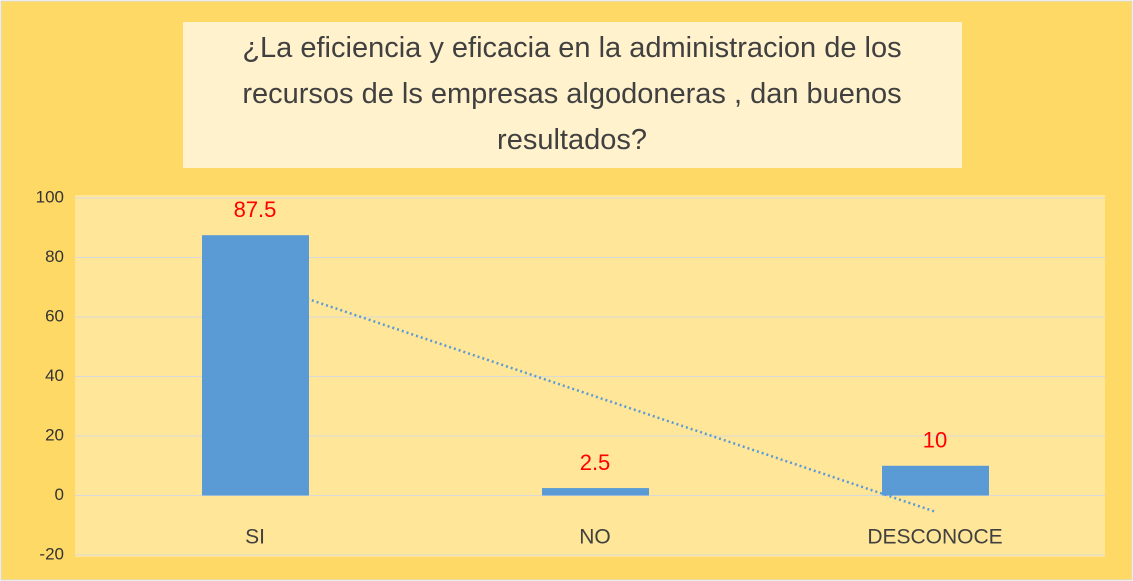 This screenshot has height=581, width=1133. What do you see at coordinates (54, 315) in the screenshot?
I see `y-tick-label: 60` at bounding box center [54, 315].